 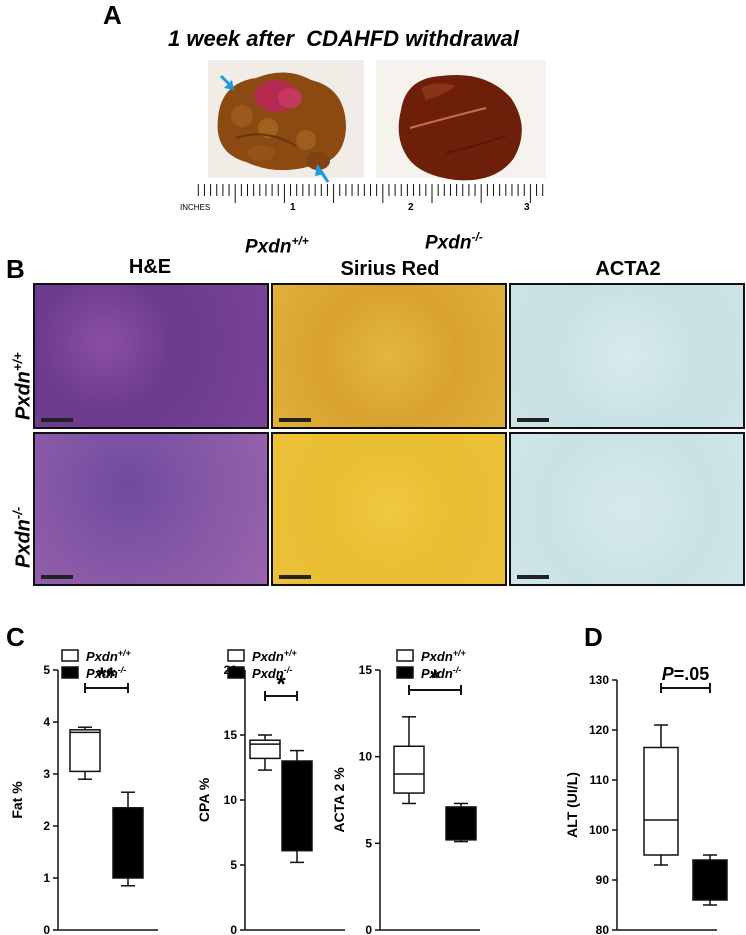 I want to click on histology-he-wt, so click(x=151, y=356).